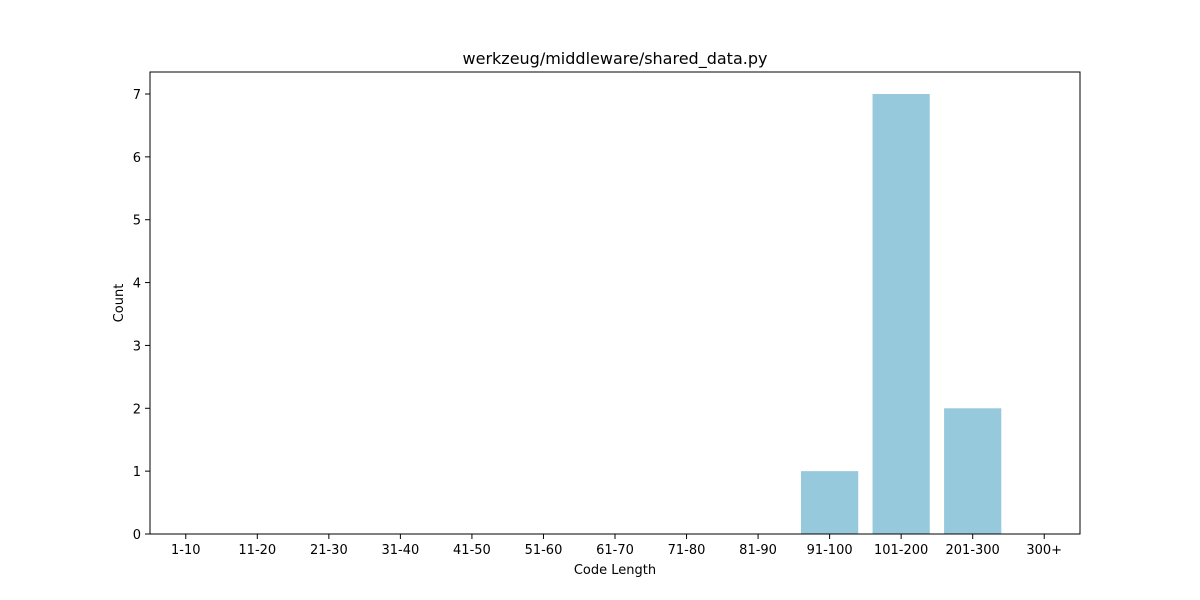  Describe the element at coordinates (472, 550) in the screenshot. I see `x-tick-label: 41-50` at that location.